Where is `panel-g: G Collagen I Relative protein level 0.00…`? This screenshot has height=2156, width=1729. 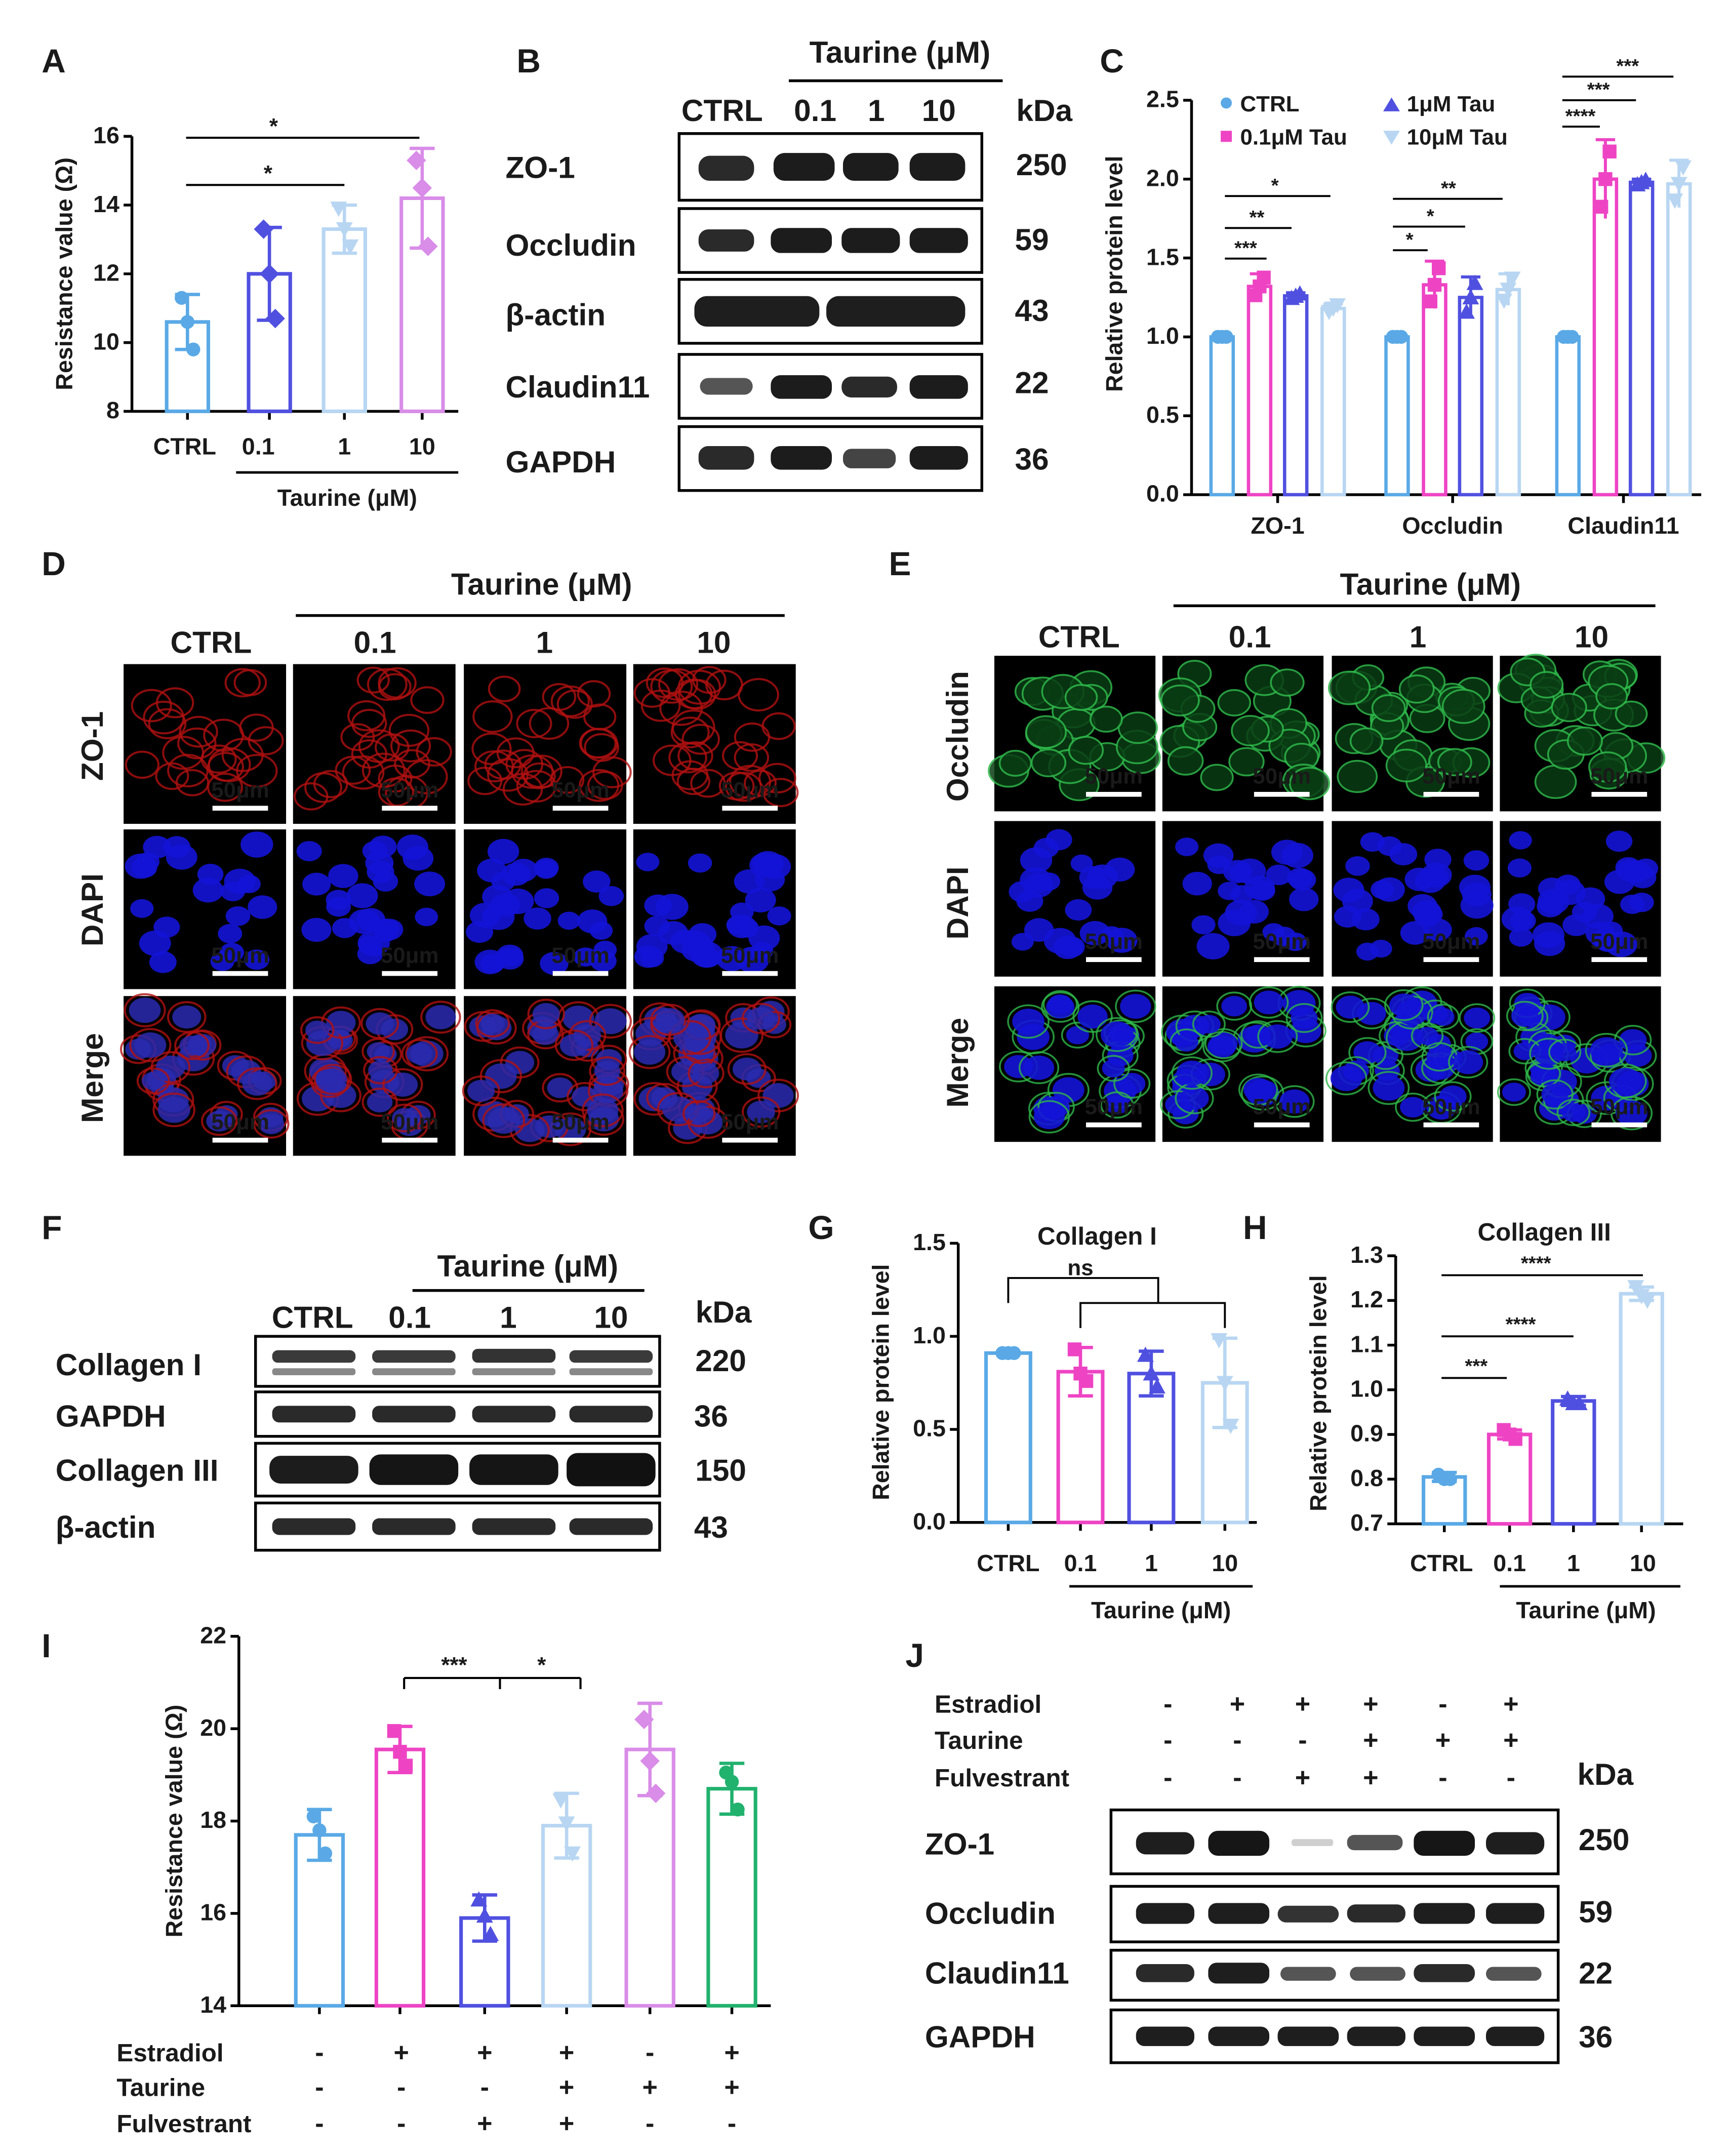
panel-g: G Collagen I Relative protein level 0.00… is located at coordinates (1032, 1416).